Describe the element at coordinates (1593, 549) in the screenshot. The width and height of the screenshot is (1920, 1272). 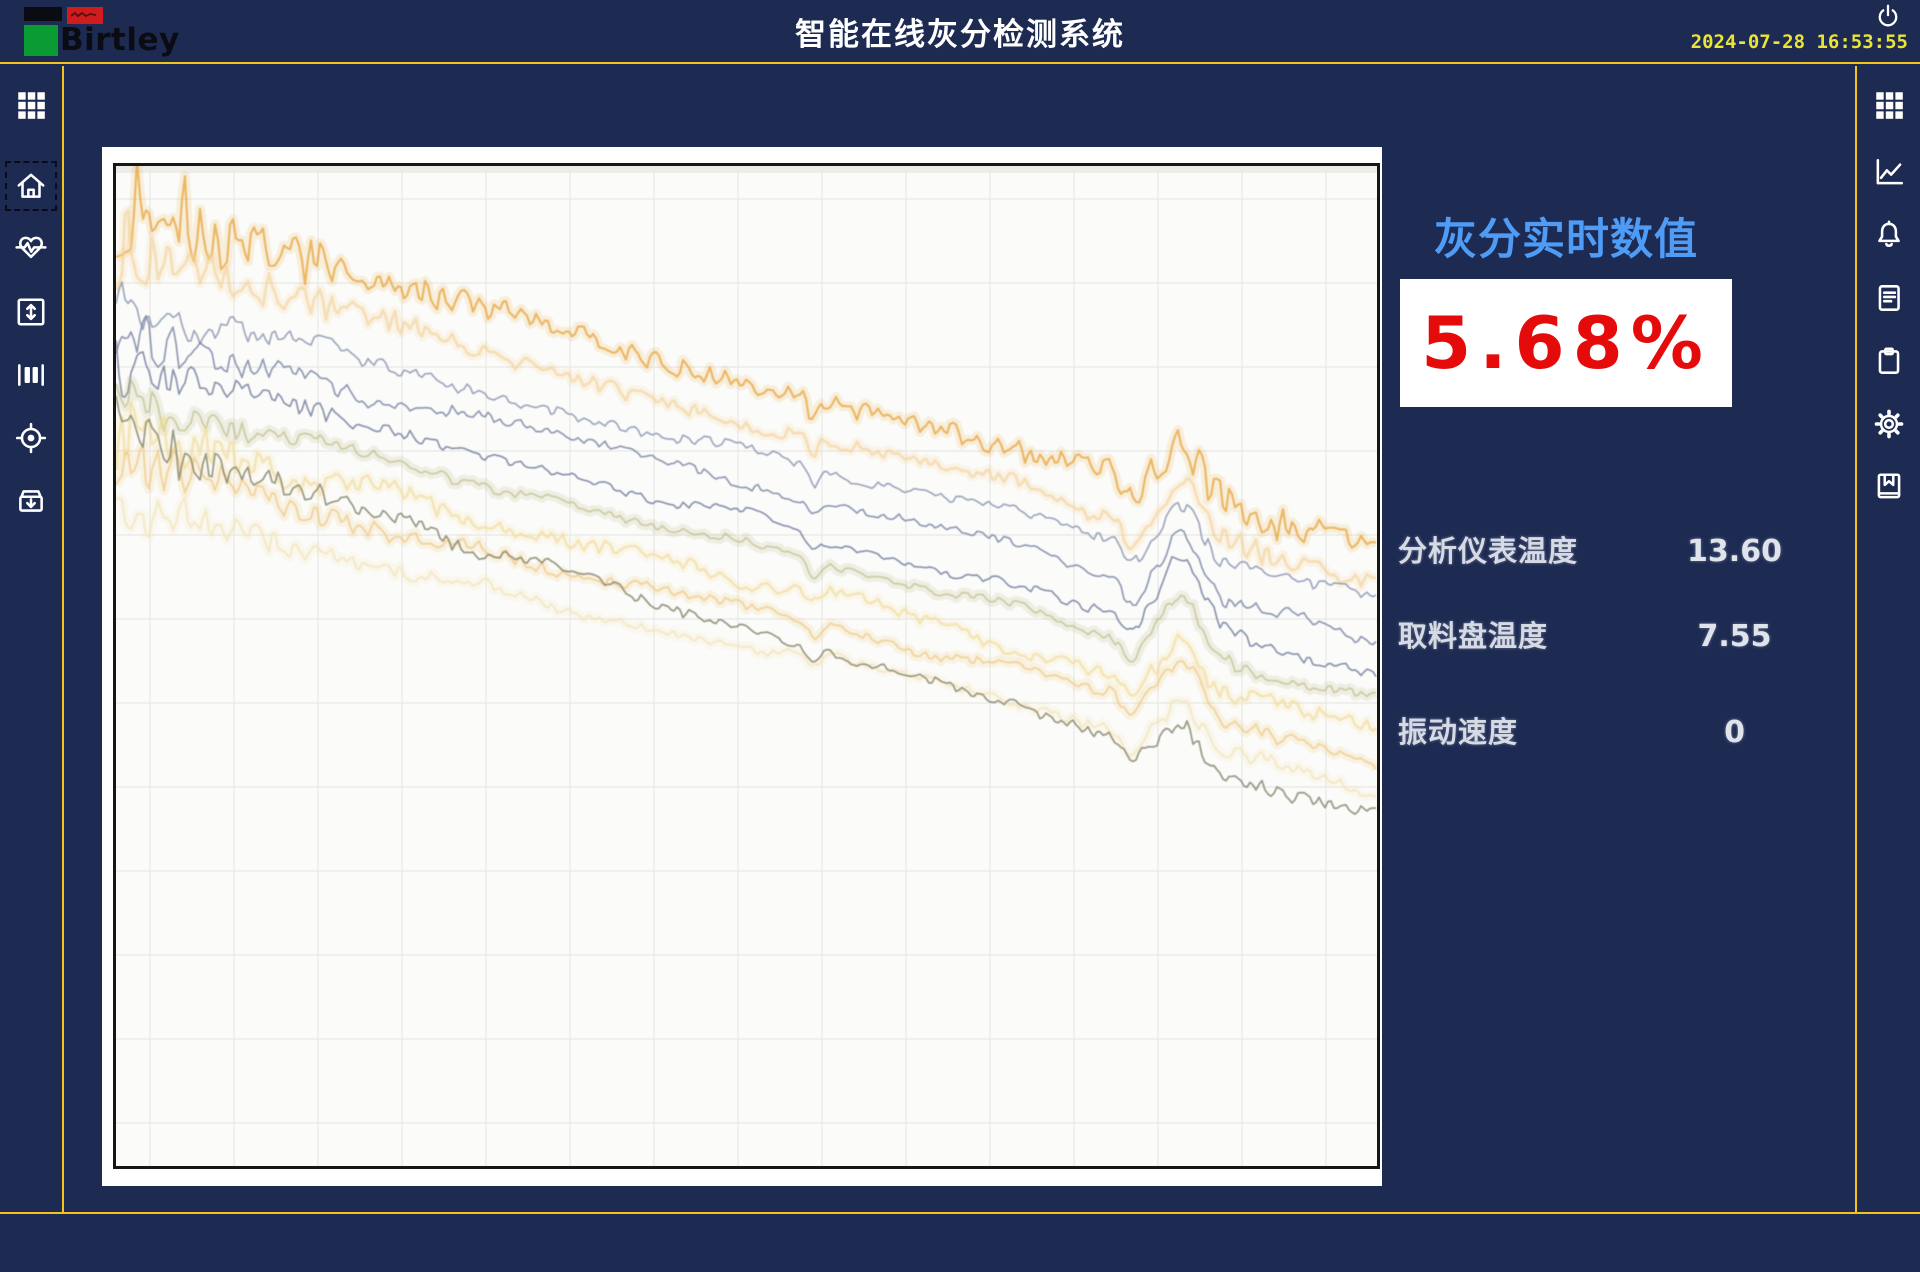
I see `reading-row-analyzer-temp: 分析仪表温度 13.60` at that location.